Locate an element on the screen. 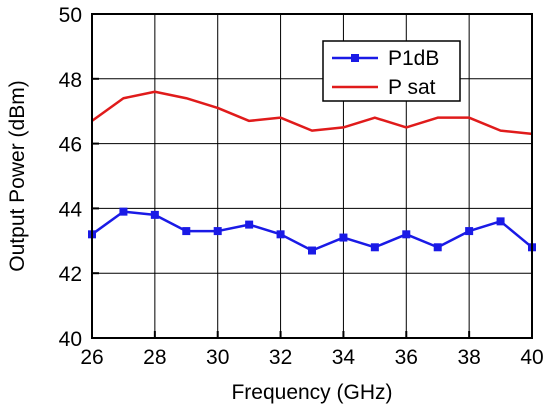  x-tick-label: 26 is located at coordinates (91, 357).